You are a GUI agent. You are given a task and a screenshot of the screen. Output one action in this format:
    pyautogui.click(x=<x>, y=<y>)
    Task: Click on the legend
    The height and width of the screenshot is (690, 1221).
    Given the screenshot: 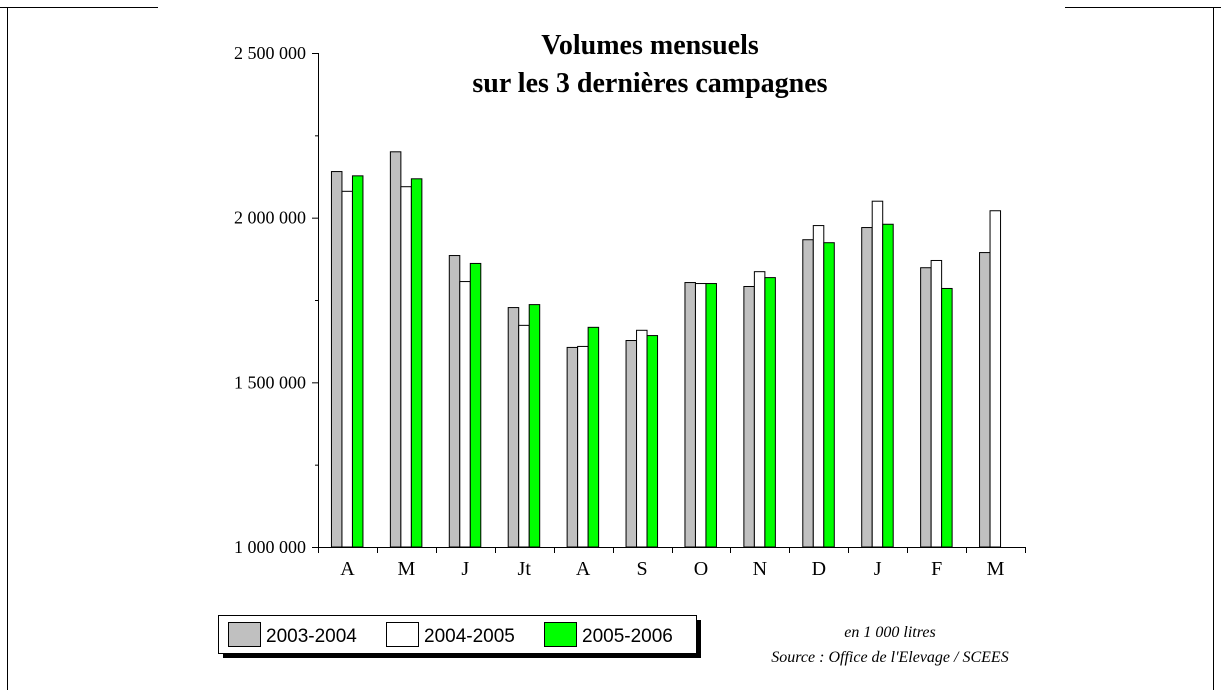 What is the action you would take?
    pyautogui.click(x=457, y=634)
    